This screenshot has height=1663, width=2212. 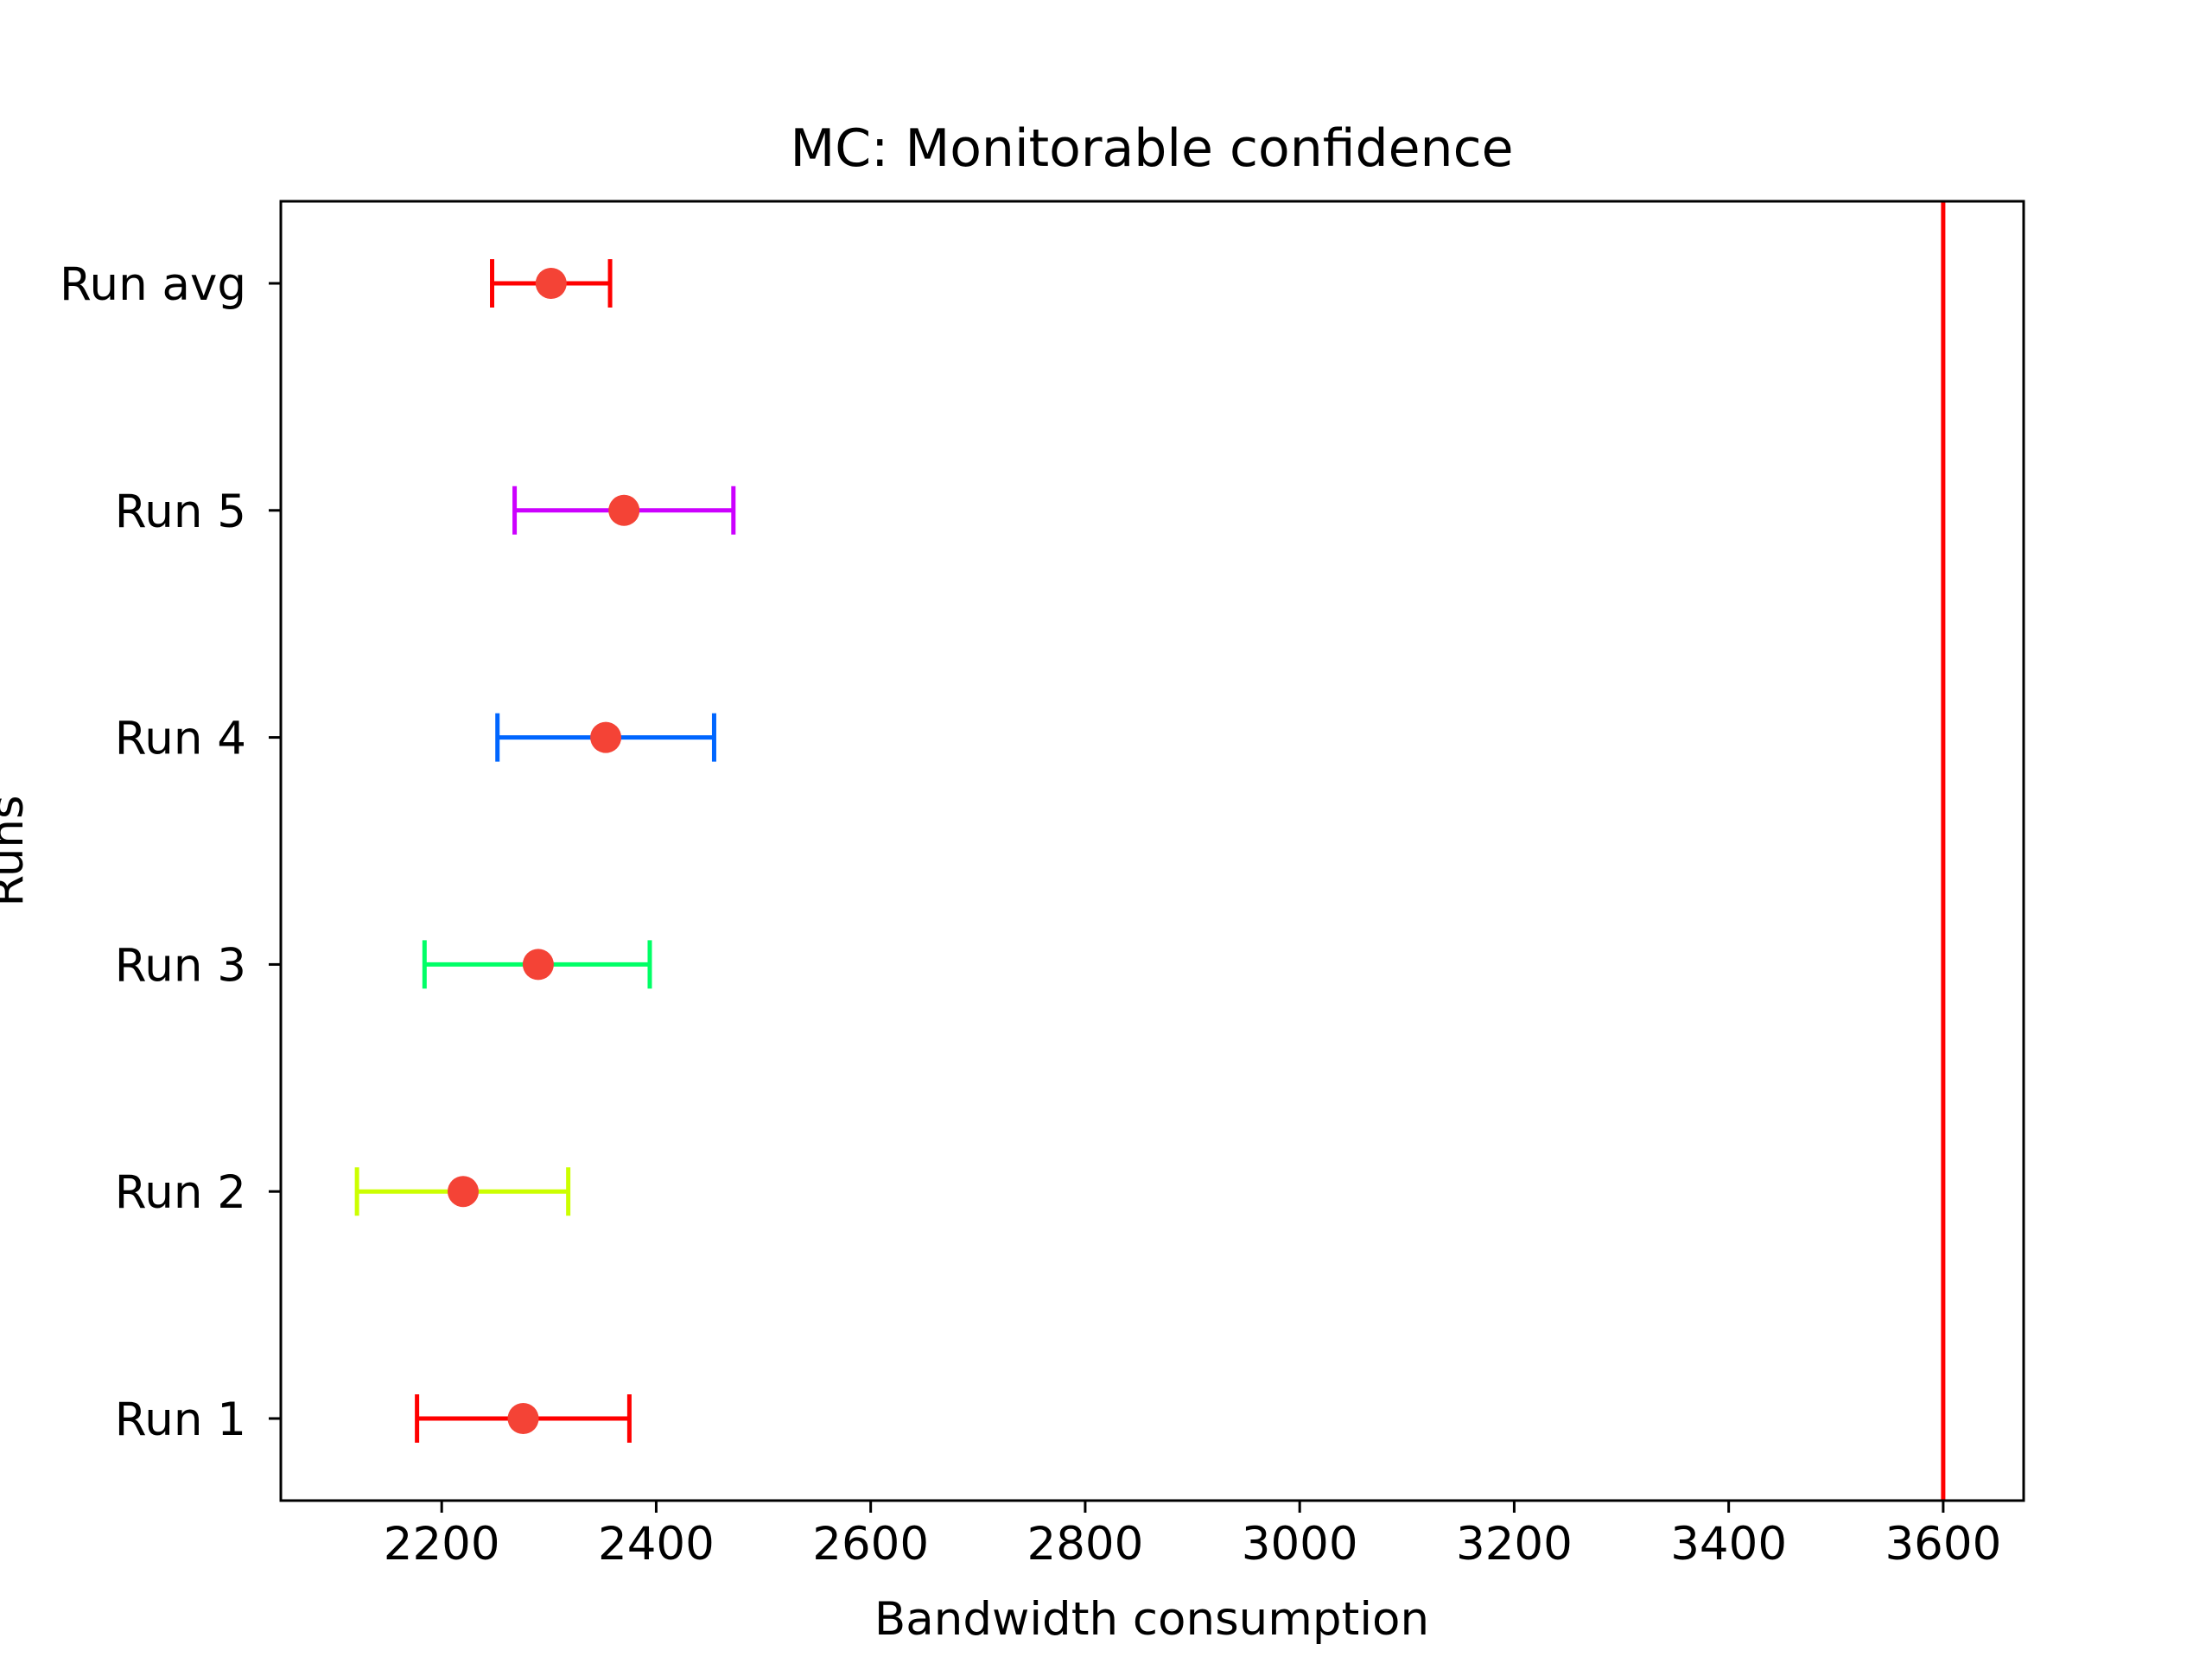 What do you see at coordinates (442, 1545) in the screenshot?
I see `x-tick-label: 2200` at bounding box center [442, 1545].